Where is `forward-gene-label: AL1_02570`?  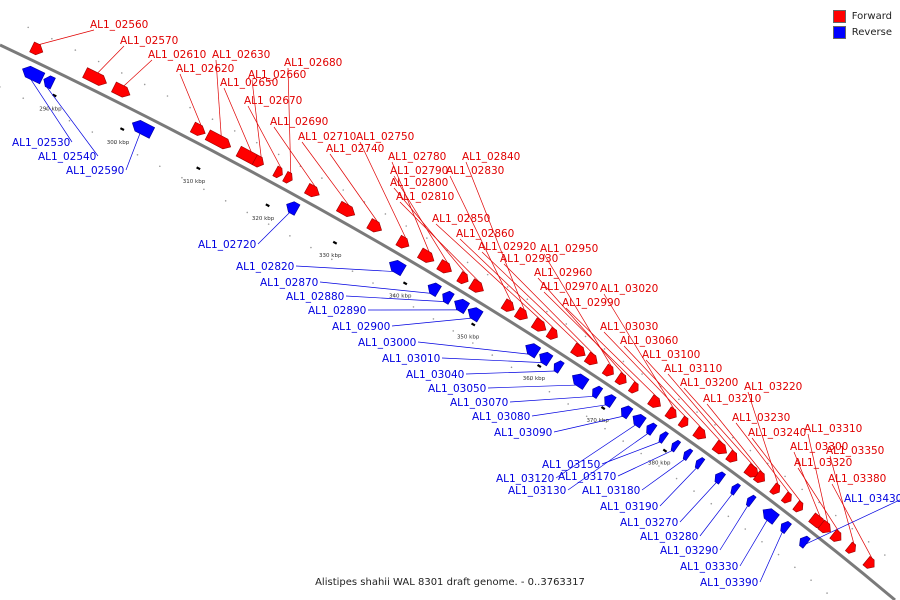
forward-gene-label: AL1_02570 is located at coordinates (149, 41).